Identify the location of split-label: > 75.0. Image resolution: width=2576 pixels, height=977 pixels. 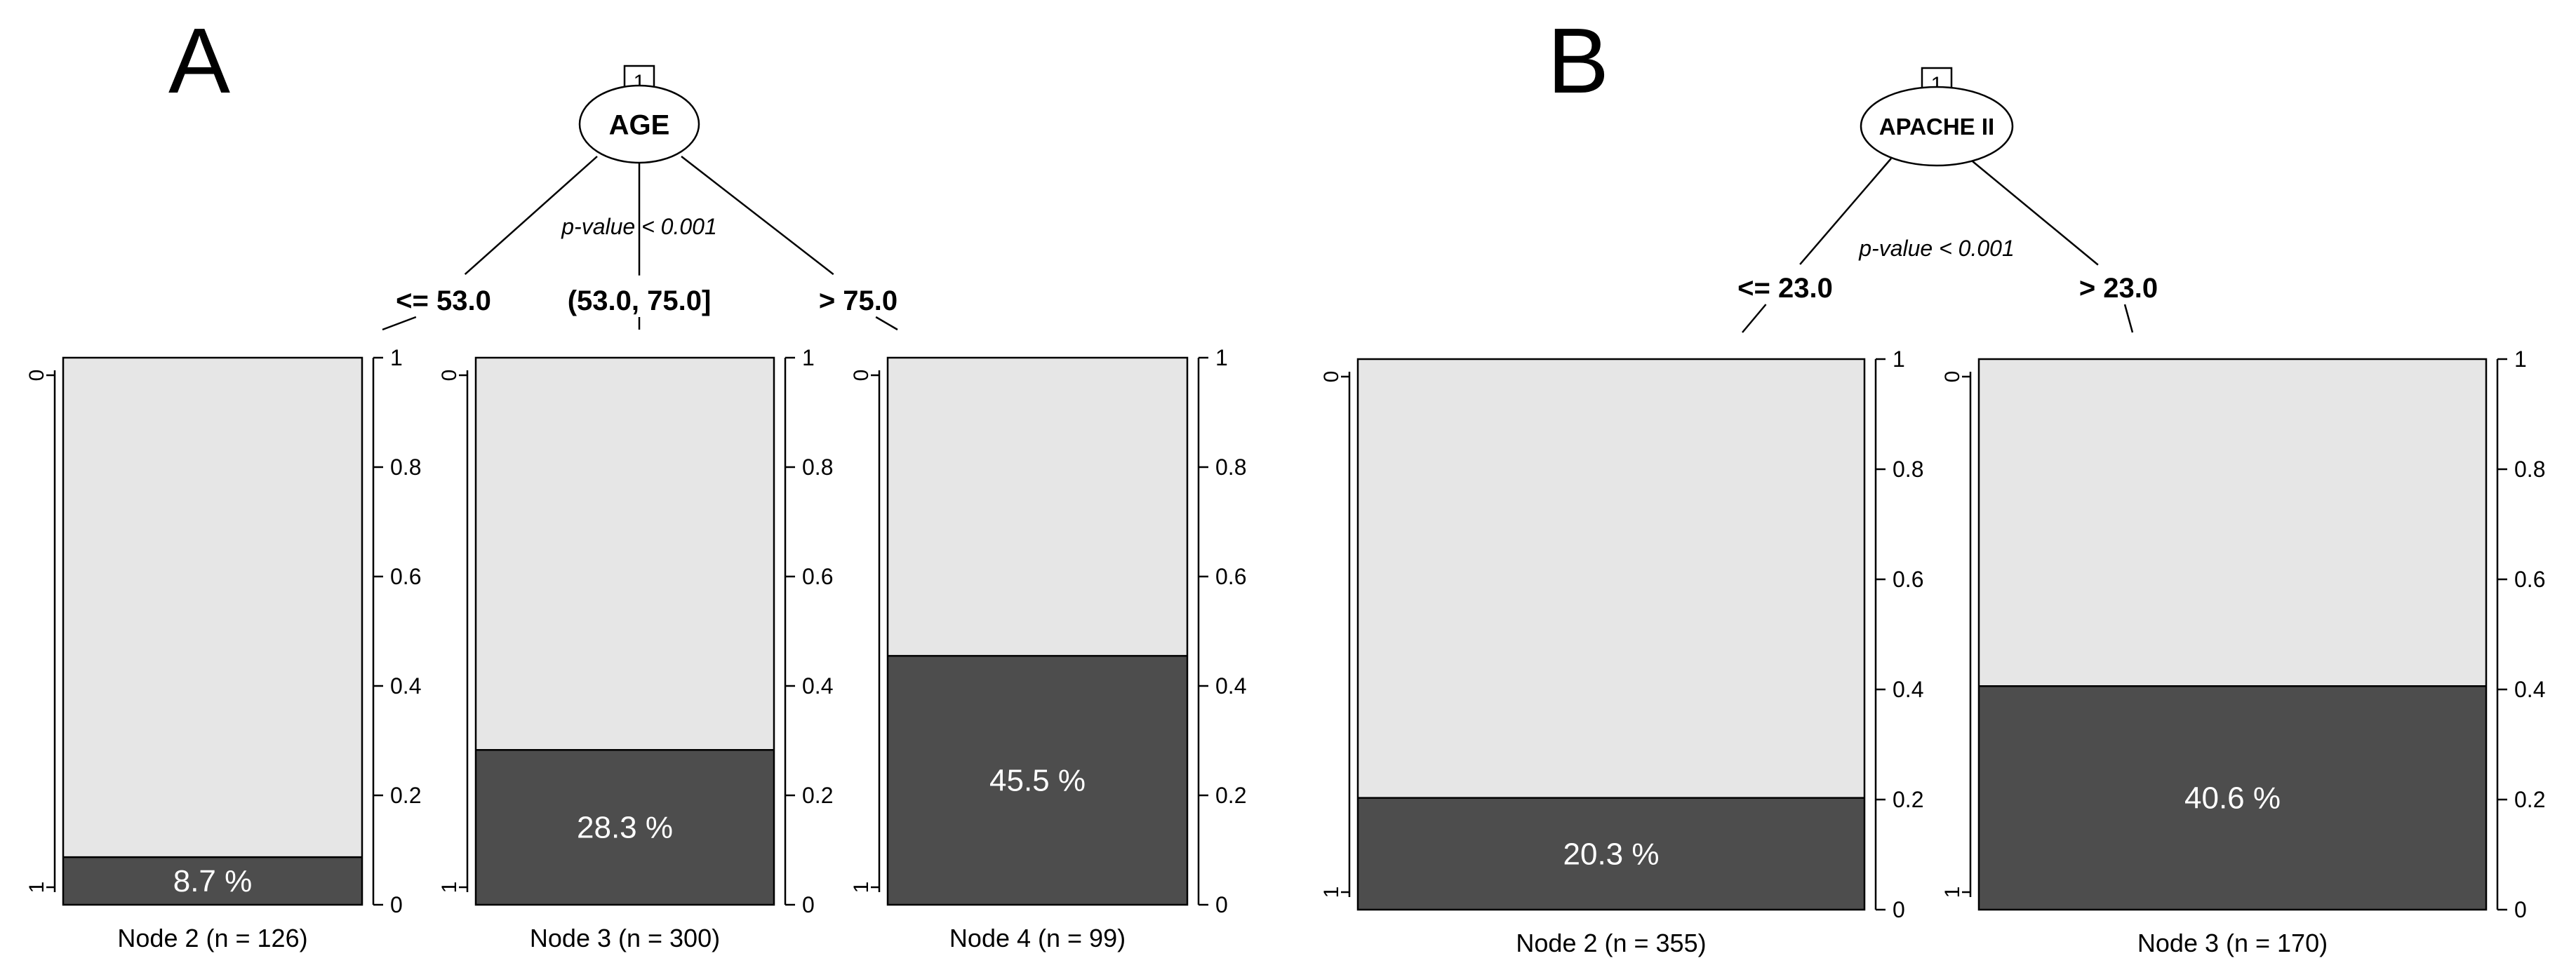
(858, 301).